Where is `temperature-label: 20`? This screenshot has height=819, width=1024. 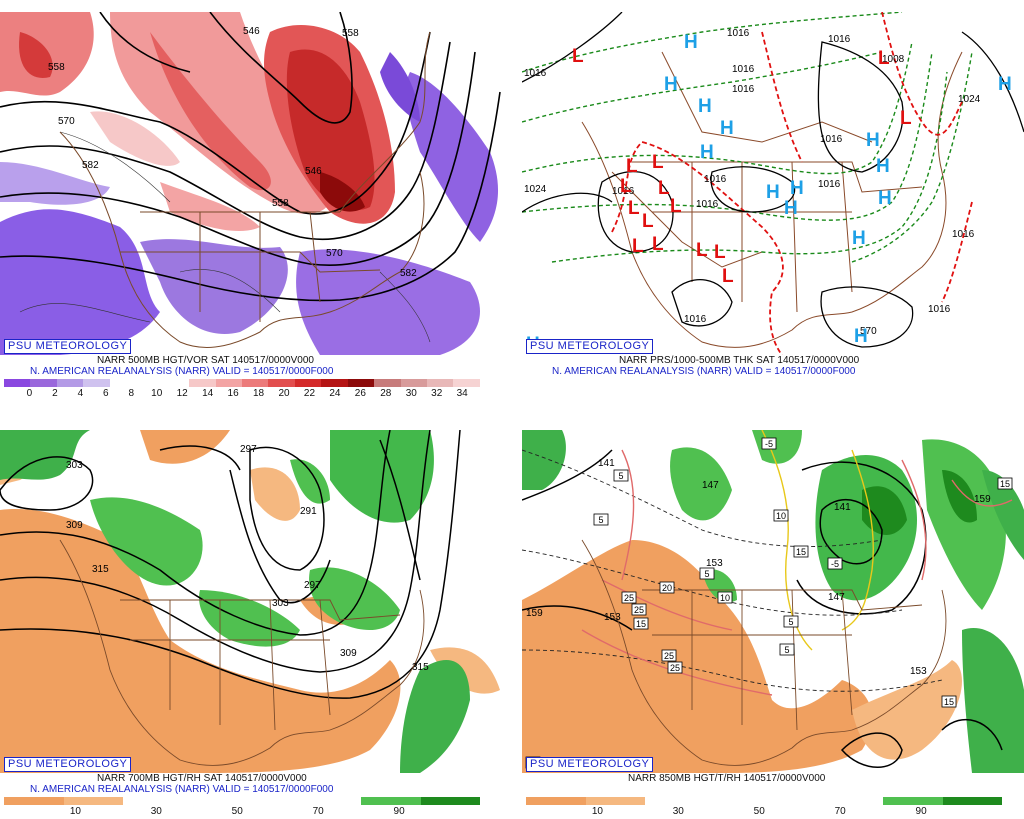 temperature-label: 20 is located at coordinates (667, 588).